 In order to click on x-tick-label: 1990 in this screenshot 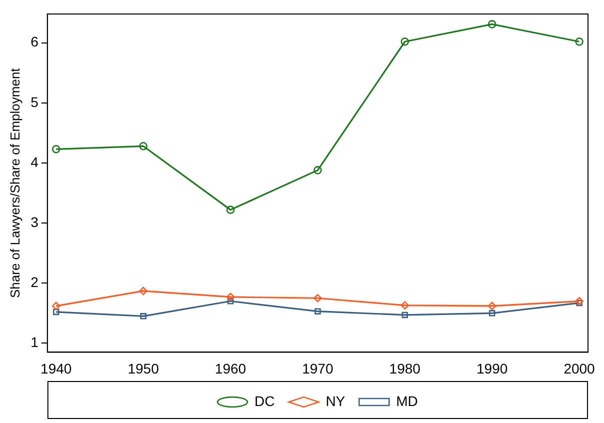, I will do `click(492, 368)`.